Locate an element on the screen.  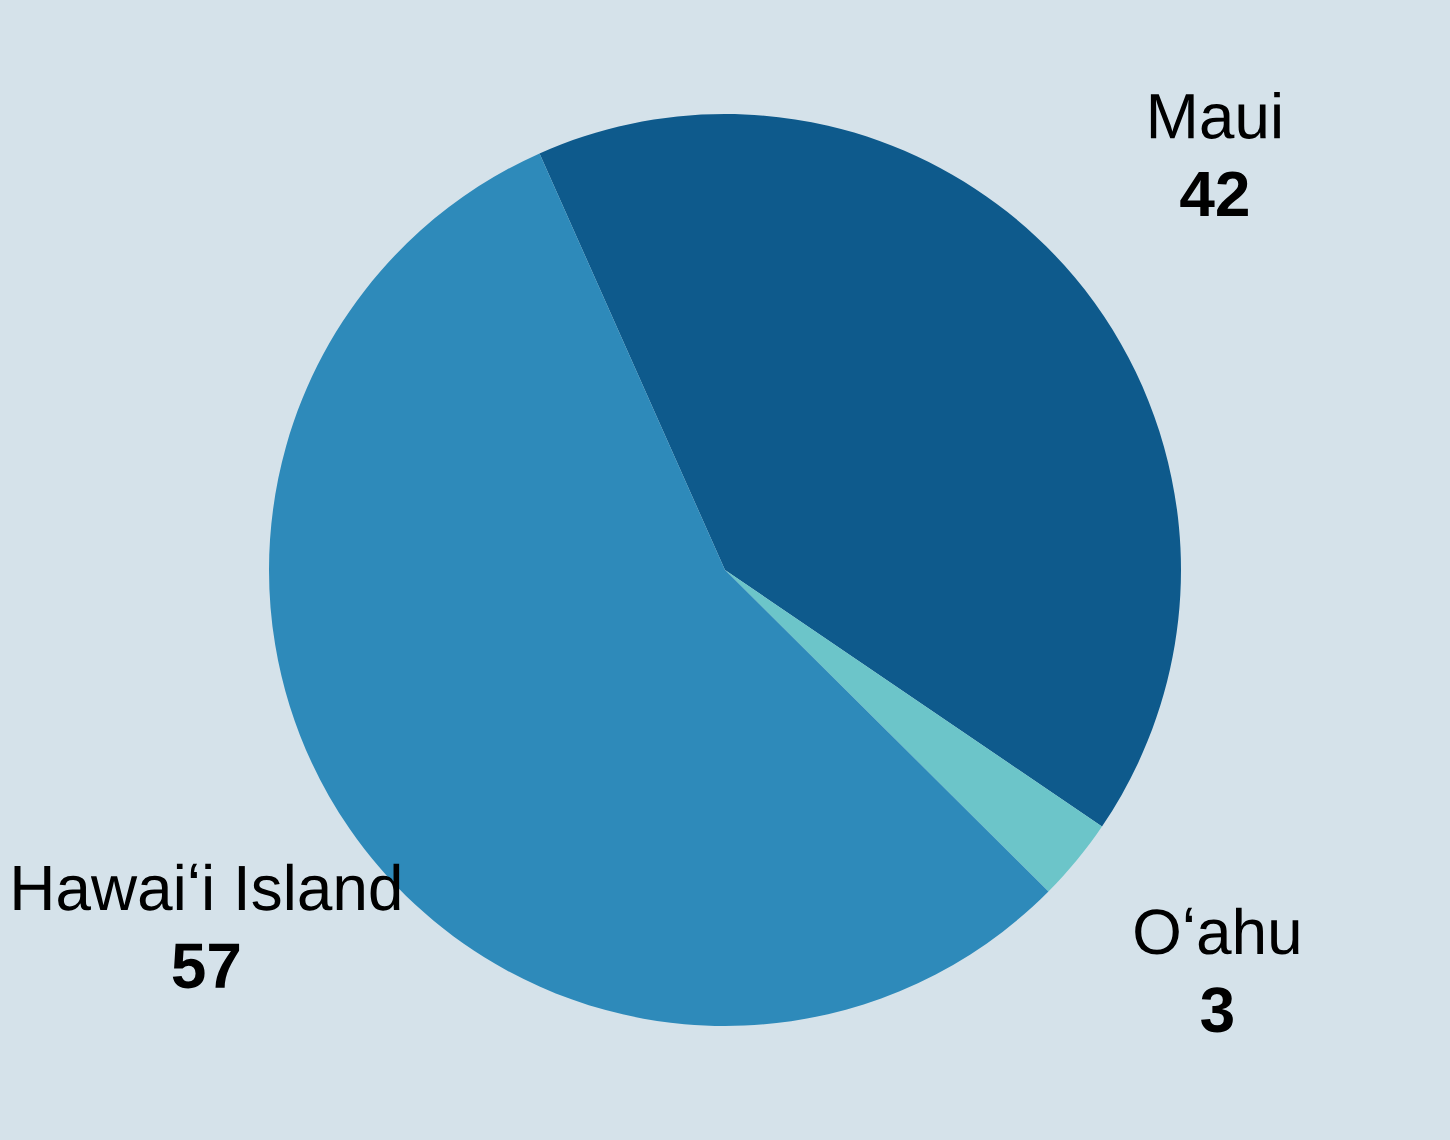
data-label: 57 is located at coordinates (206, 966).